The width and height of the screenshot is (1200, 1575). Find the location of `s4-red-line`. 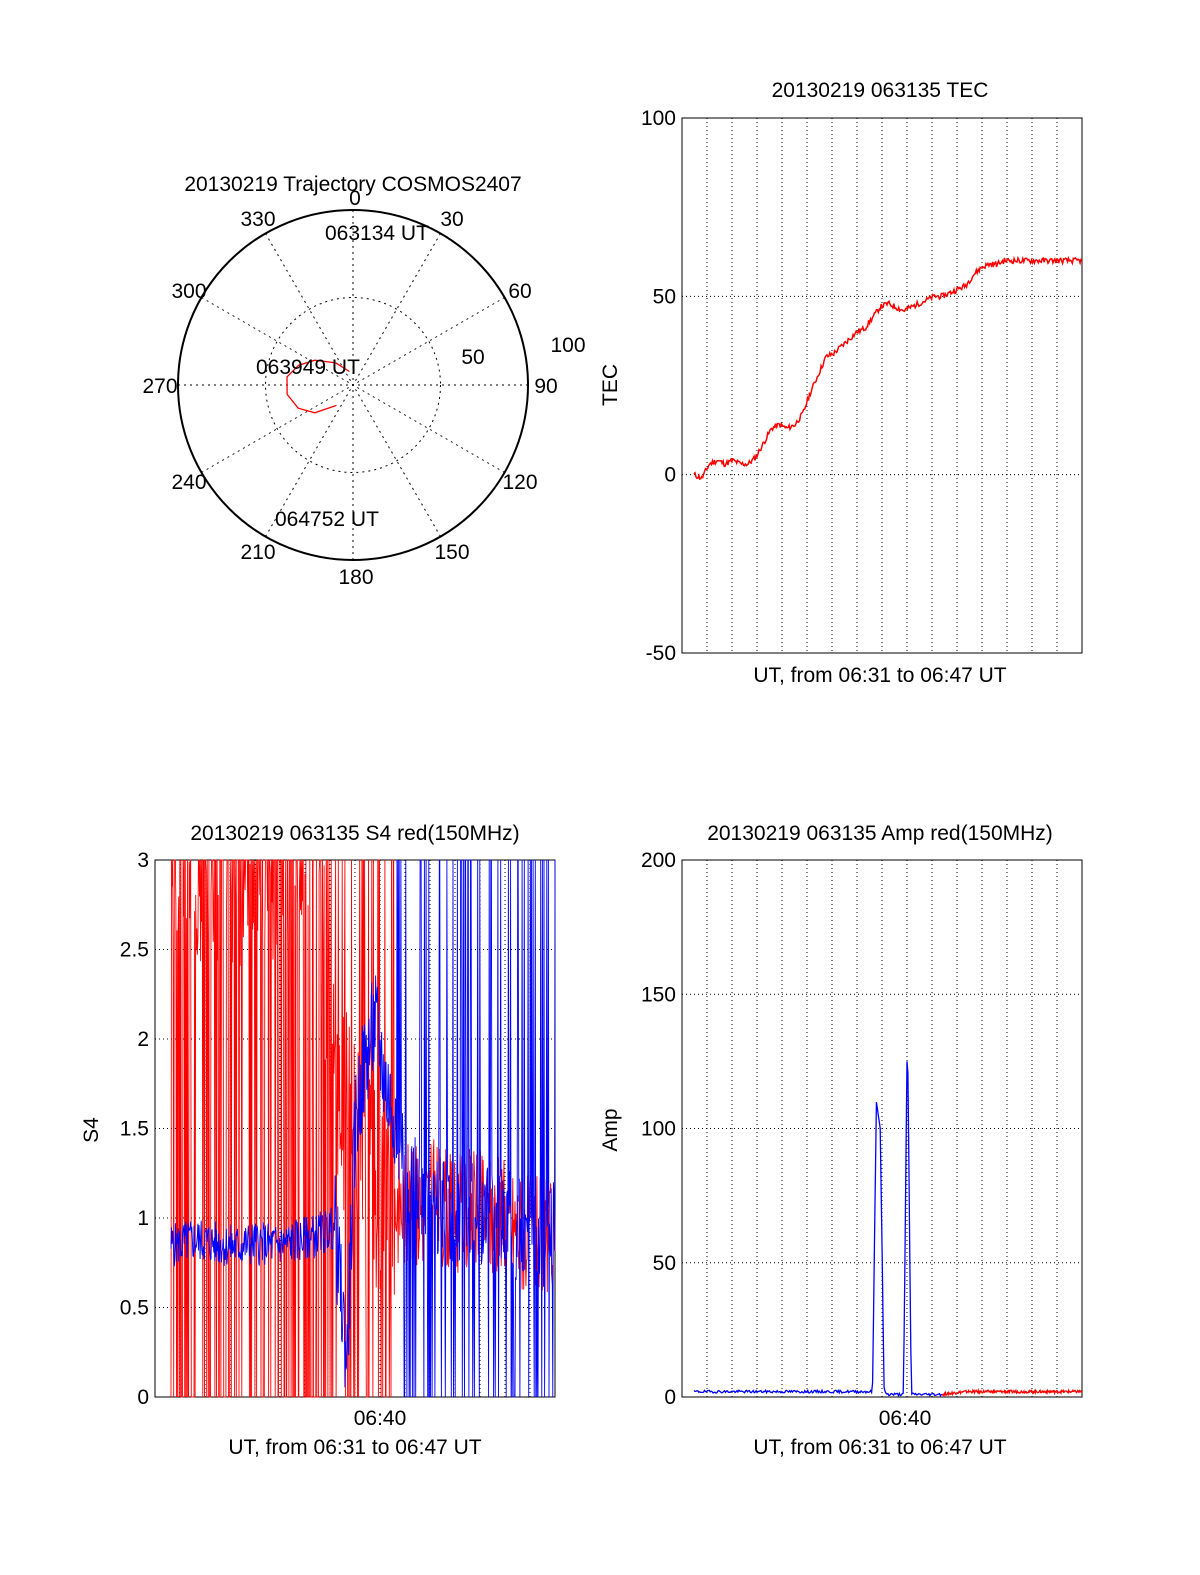

s4-red-line is located at coordinates (363, 1128).